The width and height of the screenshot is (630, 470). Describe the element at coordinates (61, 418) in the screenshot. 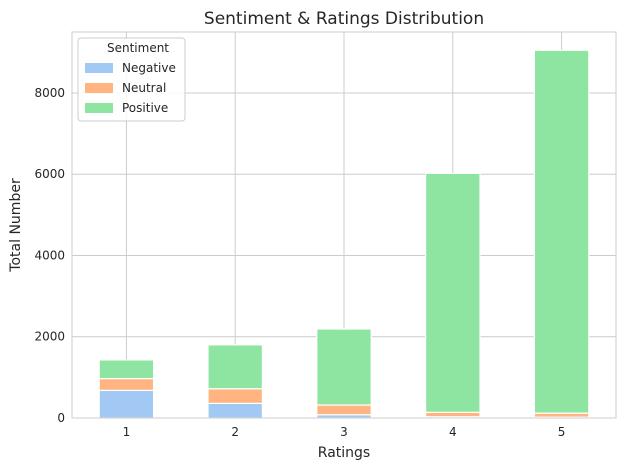

I see `y-tick-label: 0` at that location.